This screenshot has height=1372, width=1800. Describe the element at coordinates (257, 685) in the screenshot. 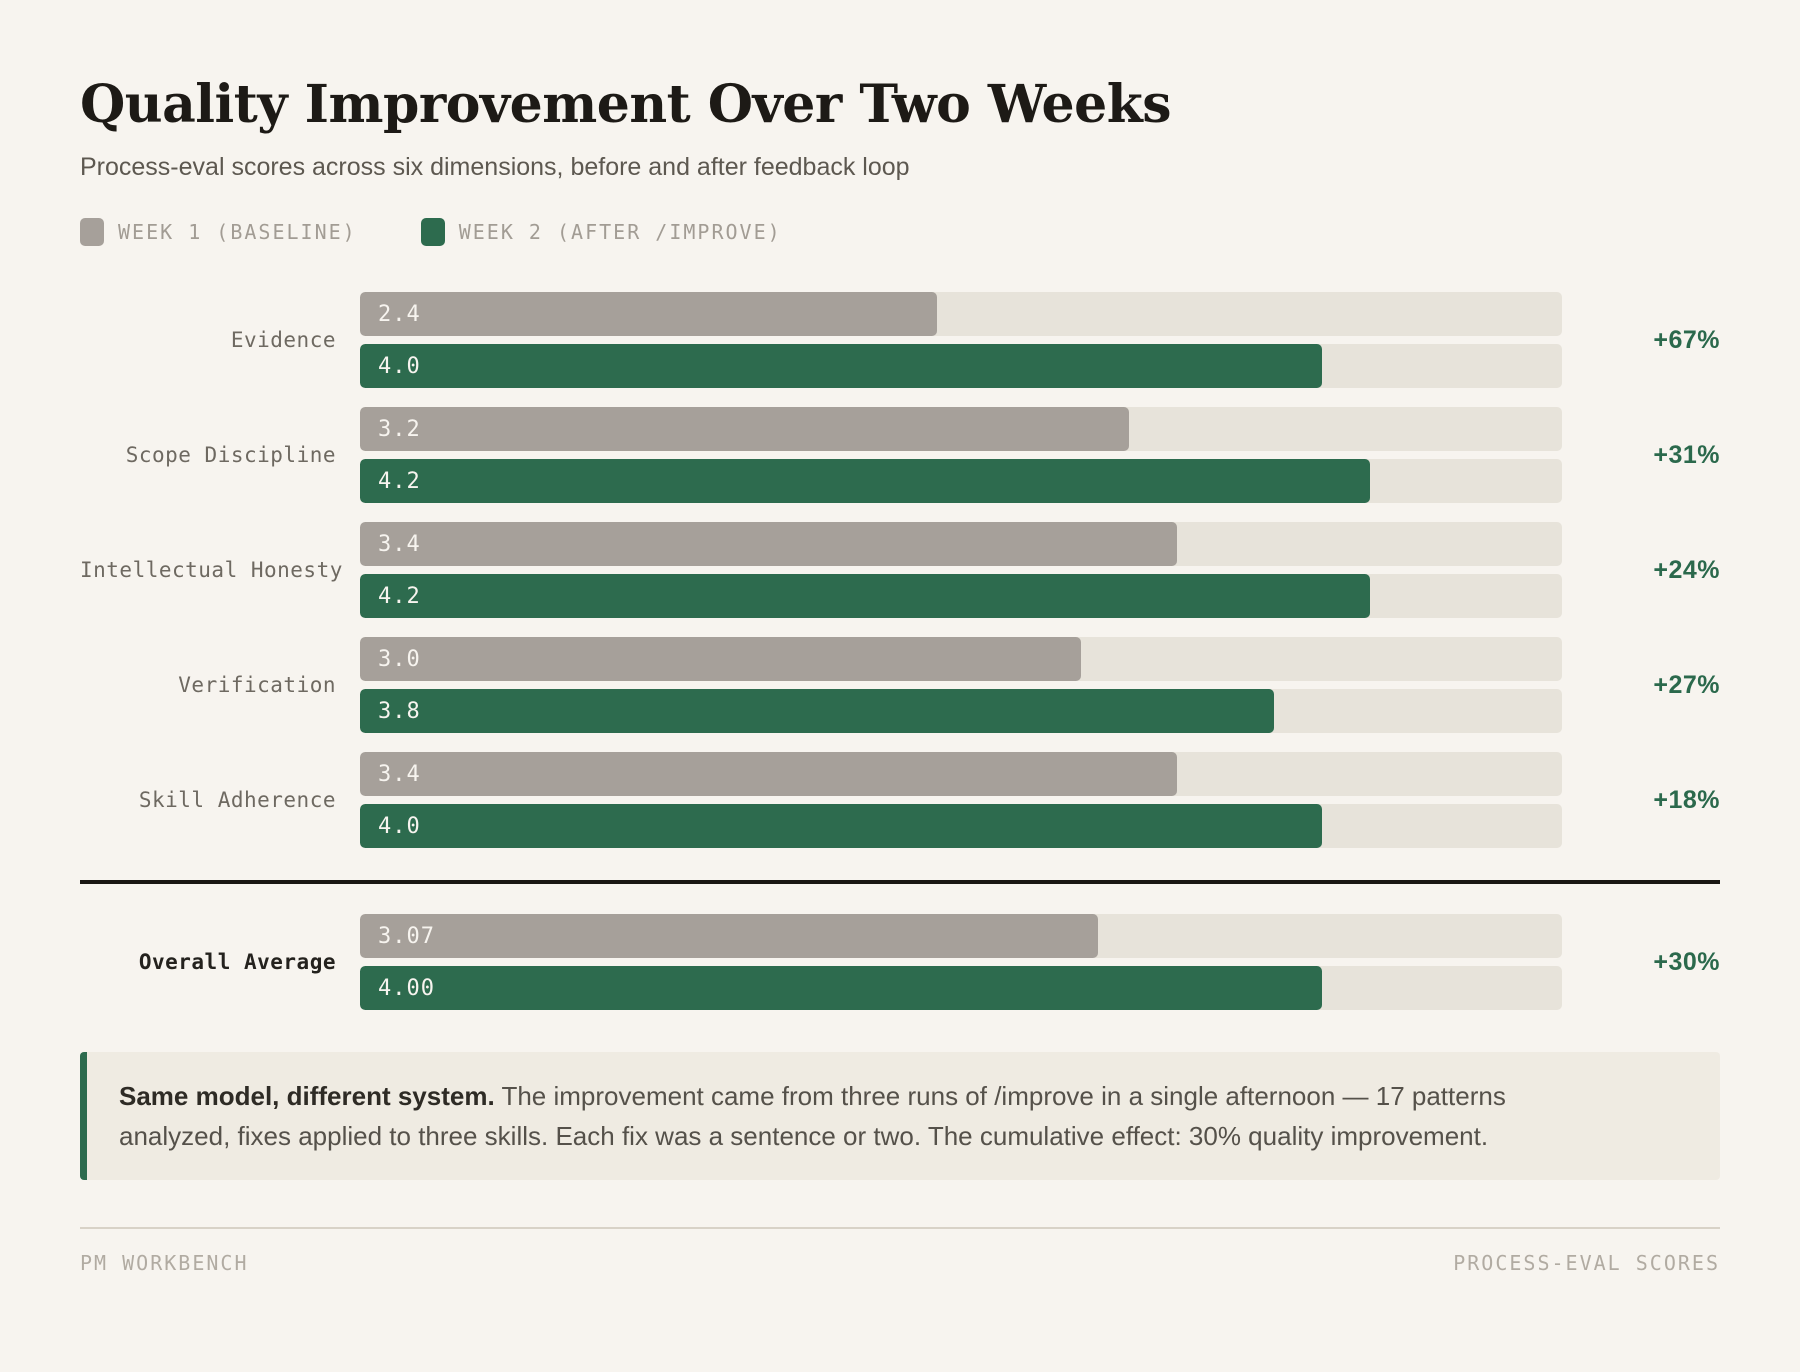

I see `row-label: Verification` at that location.